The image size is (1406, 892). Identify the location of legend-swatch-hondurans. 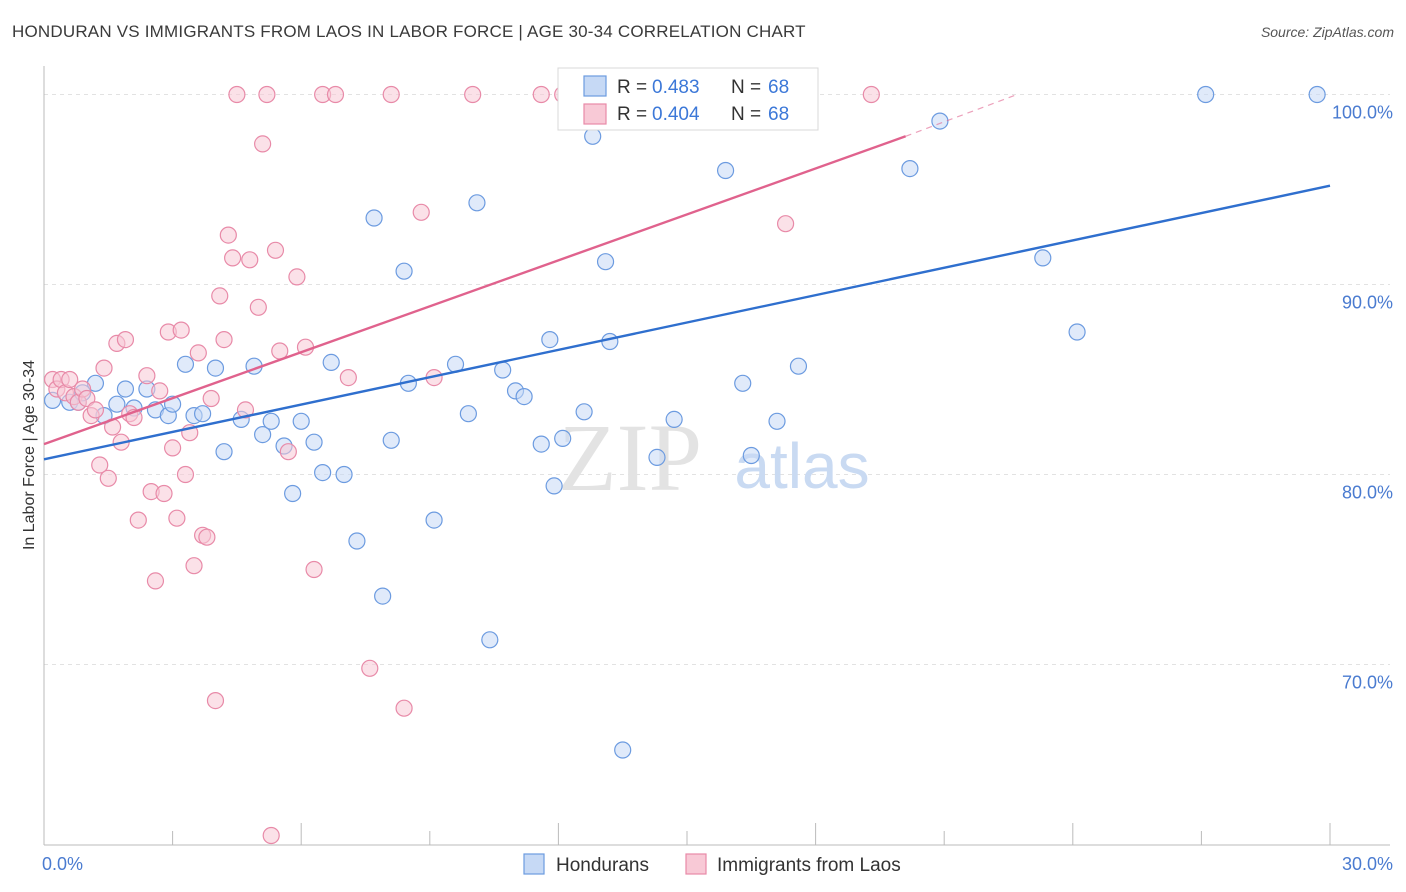
(595, 86).